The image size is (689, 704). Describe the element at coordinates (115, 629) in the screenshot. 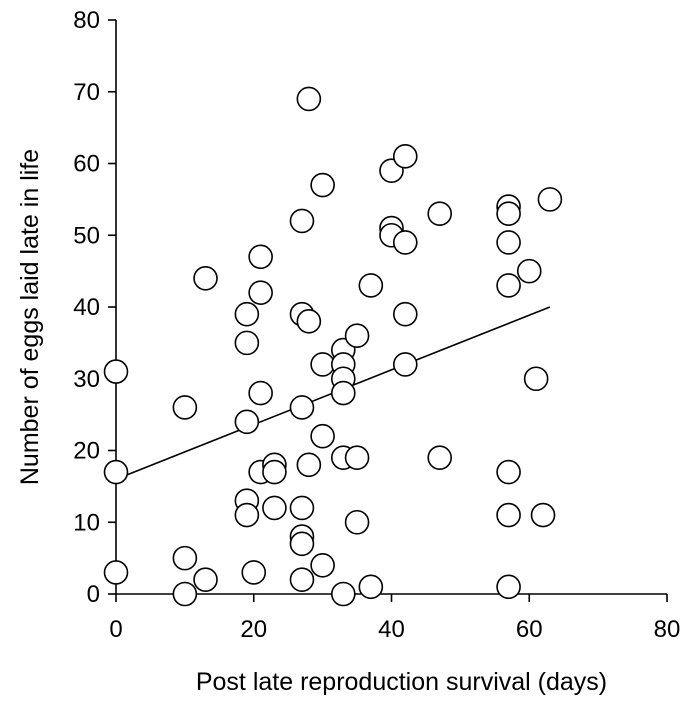

I see `x-tick-label: 0` at that location.